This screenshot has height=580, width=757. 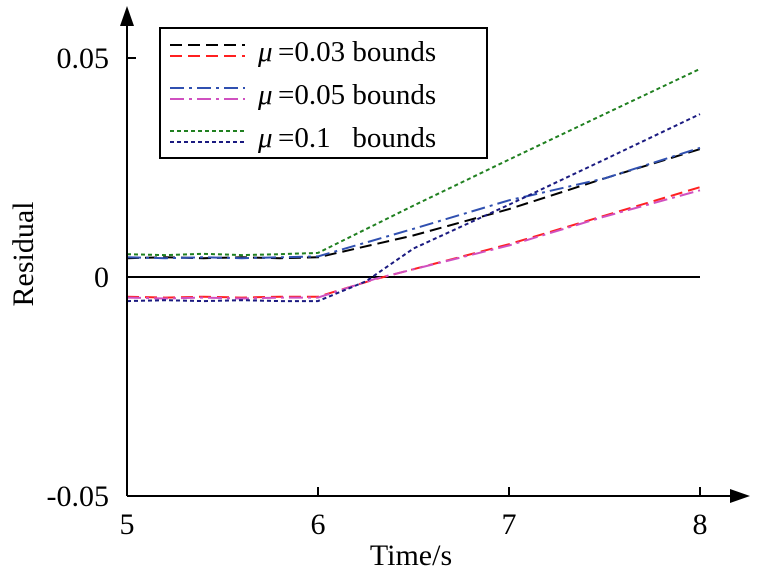 What do you see at coordinates (265, 52) in the screenshot?
I see `legend-mu-symbol-0: μ` at bounding box center [265, 52].